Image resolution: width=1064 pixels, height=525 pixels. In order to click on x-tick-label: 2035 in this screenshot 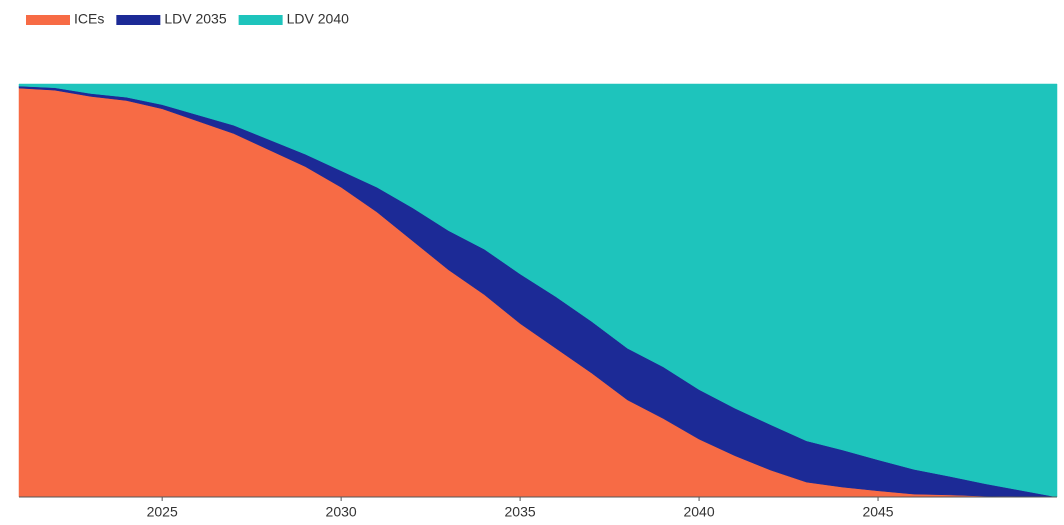, I will do `click(520, 512)`.